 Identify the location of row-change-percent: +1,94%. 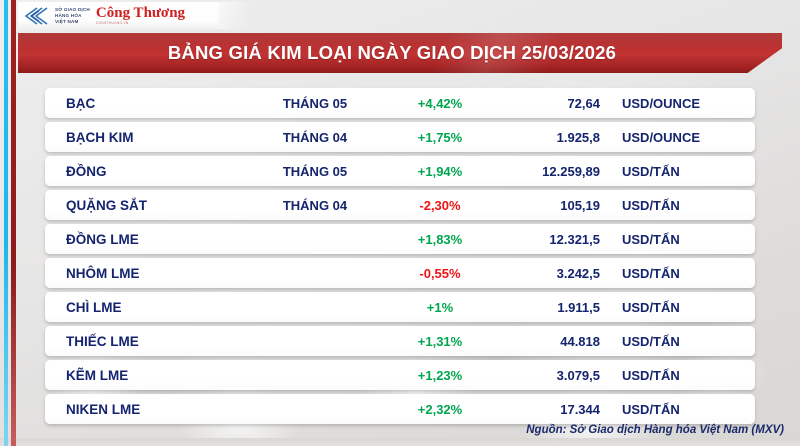
(440, 171).